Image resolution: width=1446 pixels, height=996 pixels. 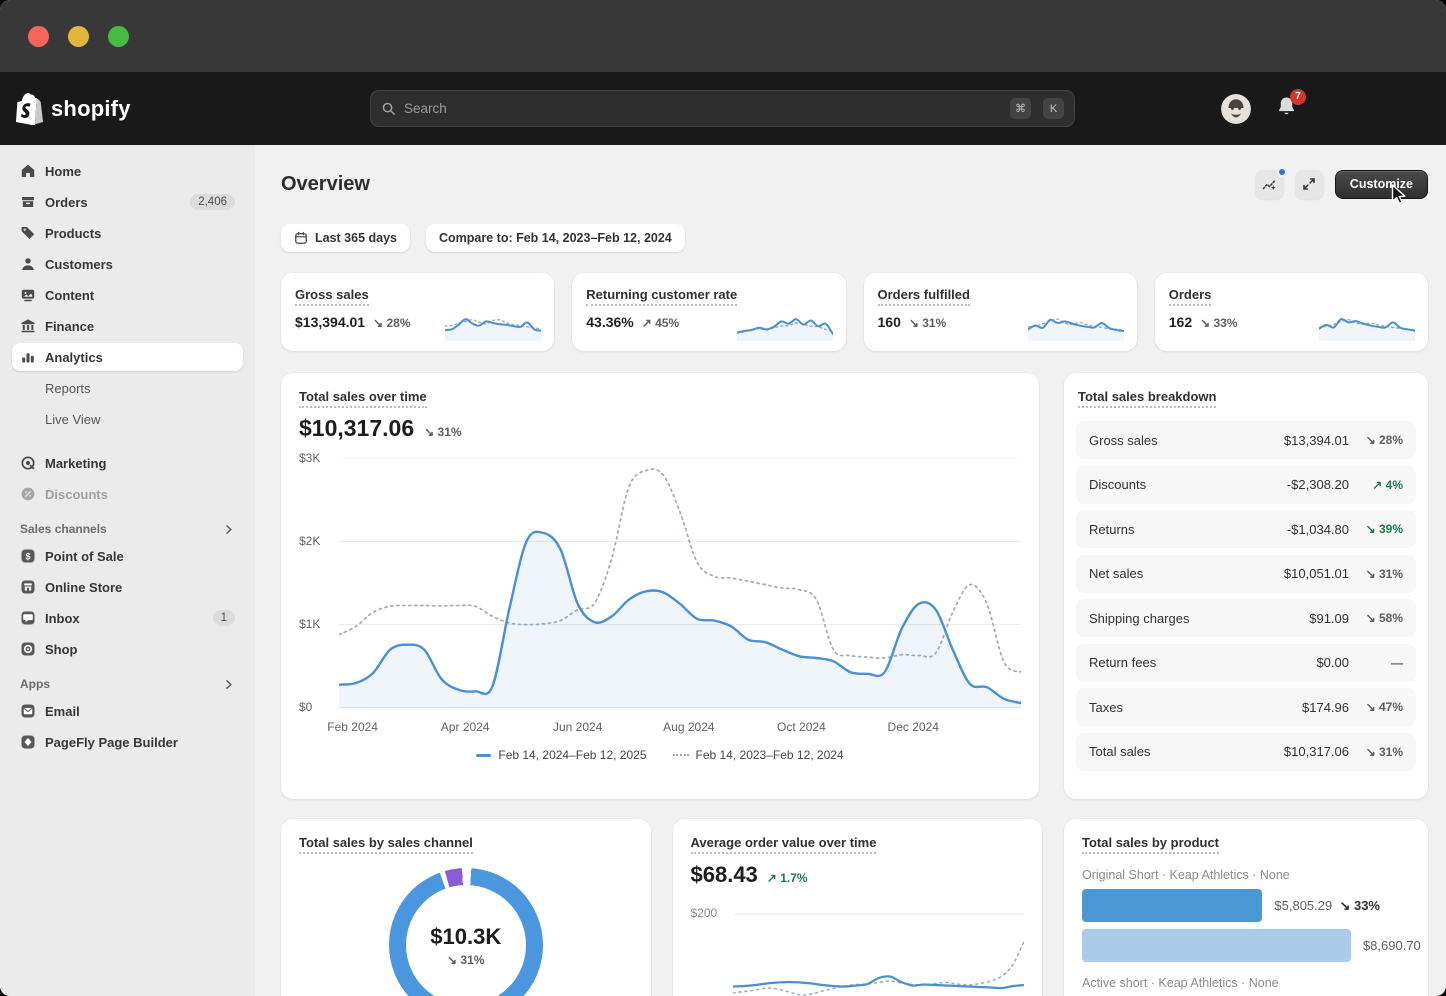 I want to click on sidebar-item-label: Shop, so click(x=61, y=649).